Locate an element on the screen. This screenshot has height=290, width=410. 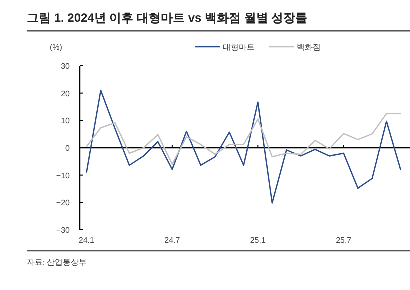
x-tick-label: 24.1 is located at coordinates (87, 240).